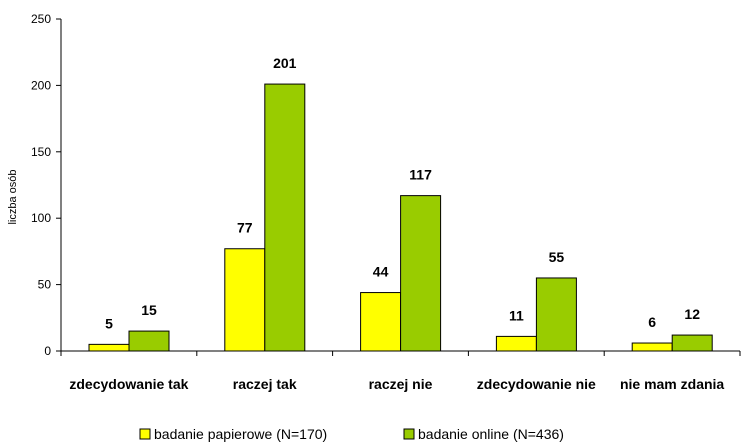  Describe the element at coordinates (128, 384) in the screenshot. I see `x-category-label: zdecydowanie tak` at that location.